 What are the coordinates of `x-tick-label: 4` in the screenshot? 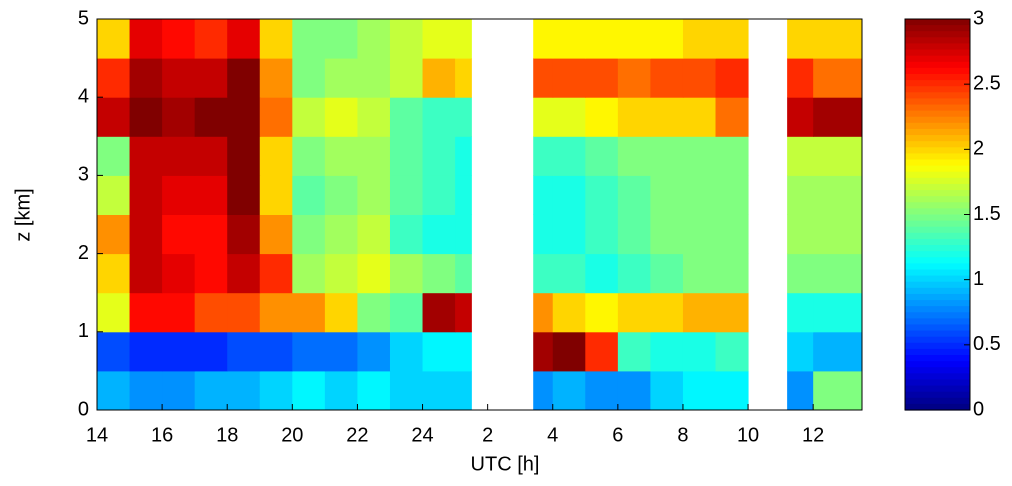 It's located at (552, 435).